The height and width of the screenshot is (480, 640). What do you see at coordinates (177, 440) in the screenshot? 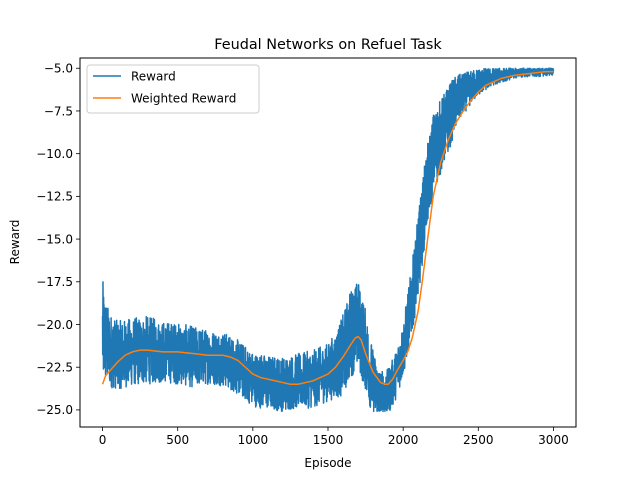
I see `x-tick-label: 500` at bounding box center [177, 440].